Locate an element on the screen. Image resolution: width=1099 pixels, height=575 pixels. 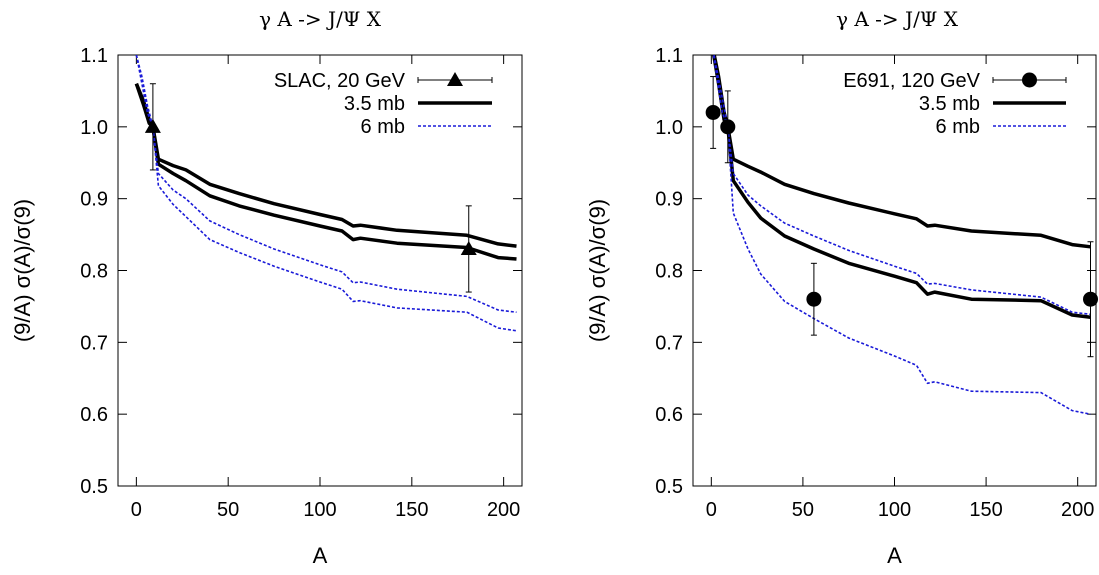
chart-right-ytick-label: 1.1 is located at coordinates (669, 56).